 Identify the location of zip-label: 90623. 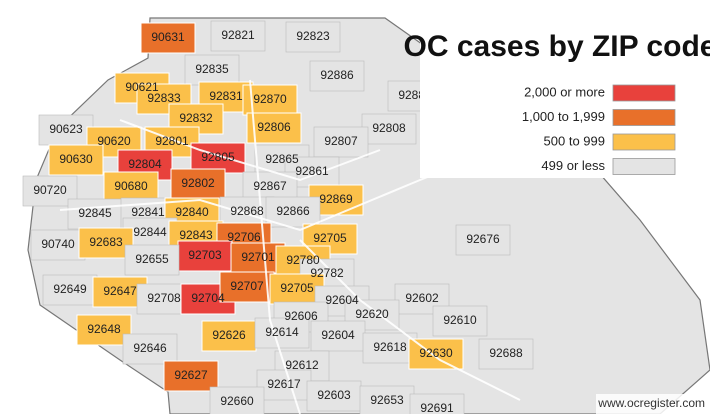
(66, 129).